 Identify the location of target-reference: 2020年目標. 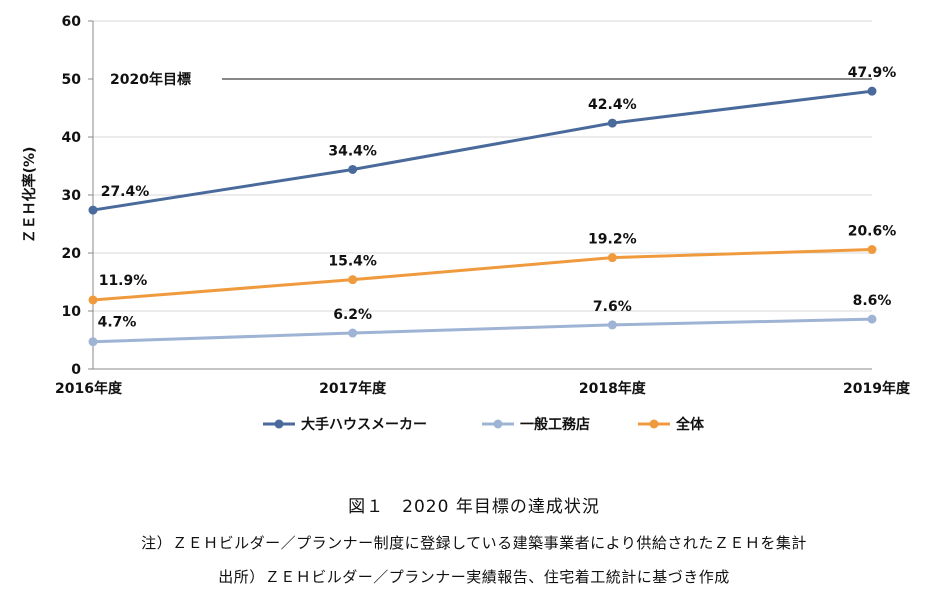
(491, 79).